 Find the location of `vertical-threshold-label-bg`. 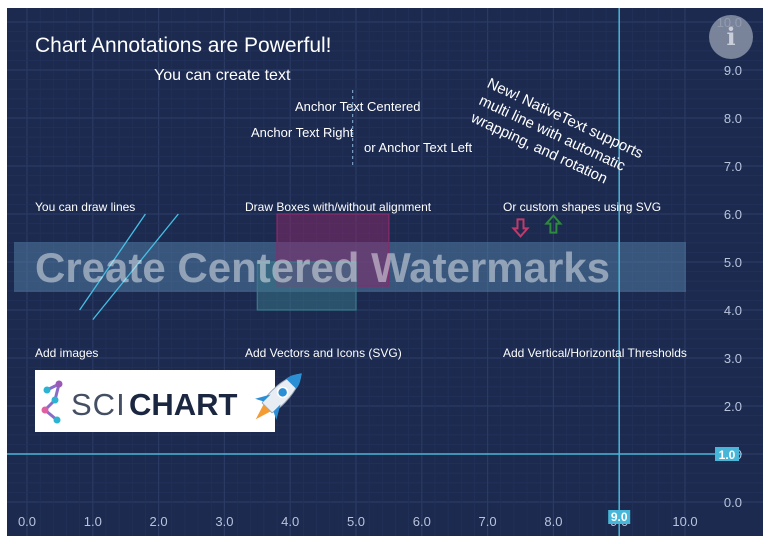

vertical-threshold-label-bg is located at coordinates (619, 517).